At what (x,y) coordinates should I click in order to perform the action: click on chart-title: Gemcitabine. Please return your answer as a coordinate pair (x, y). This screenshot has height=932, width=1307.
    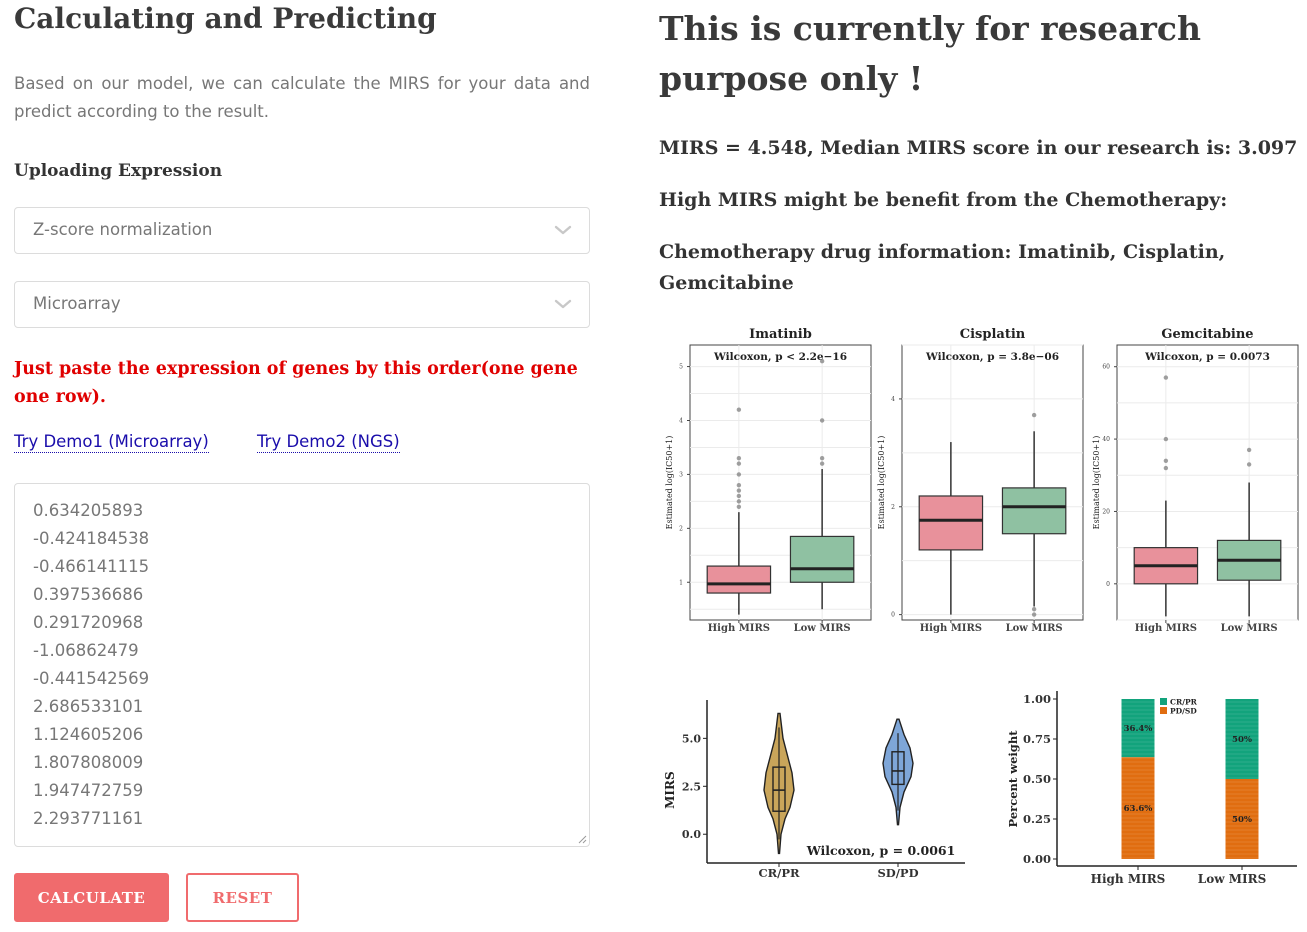
    Looking at the image, I should click on (1207, 334).